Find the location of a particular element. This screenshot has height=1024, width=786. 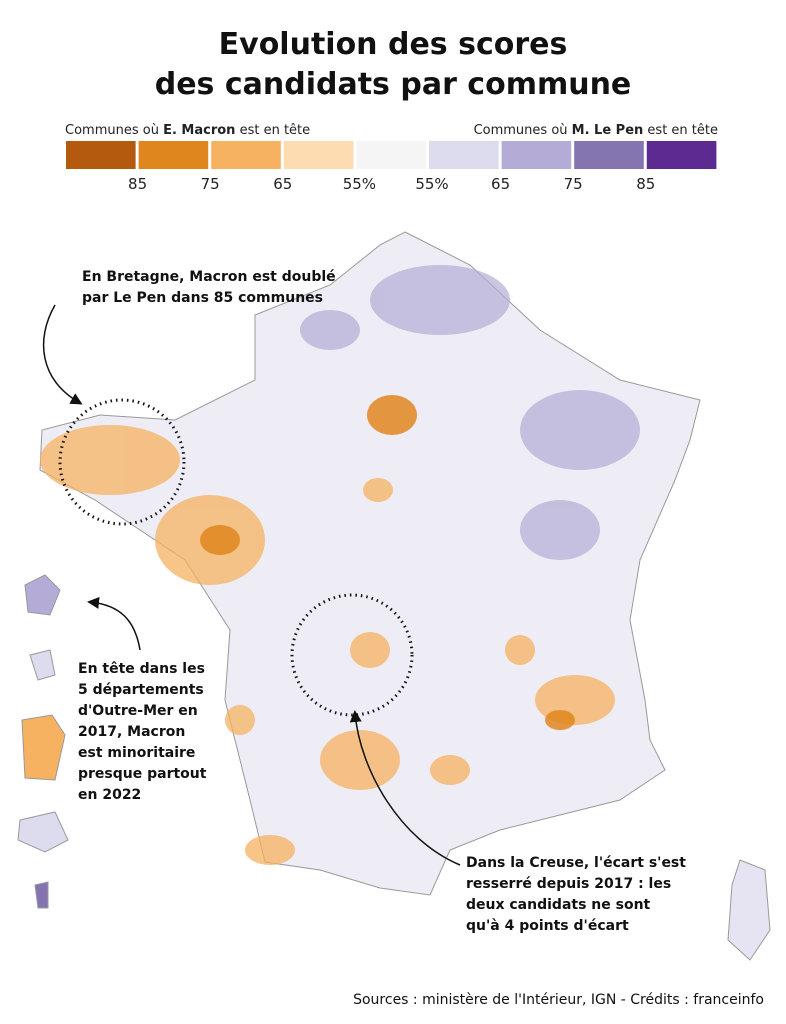

title-line: Evolution des scores is located at coordinates (393, 44).